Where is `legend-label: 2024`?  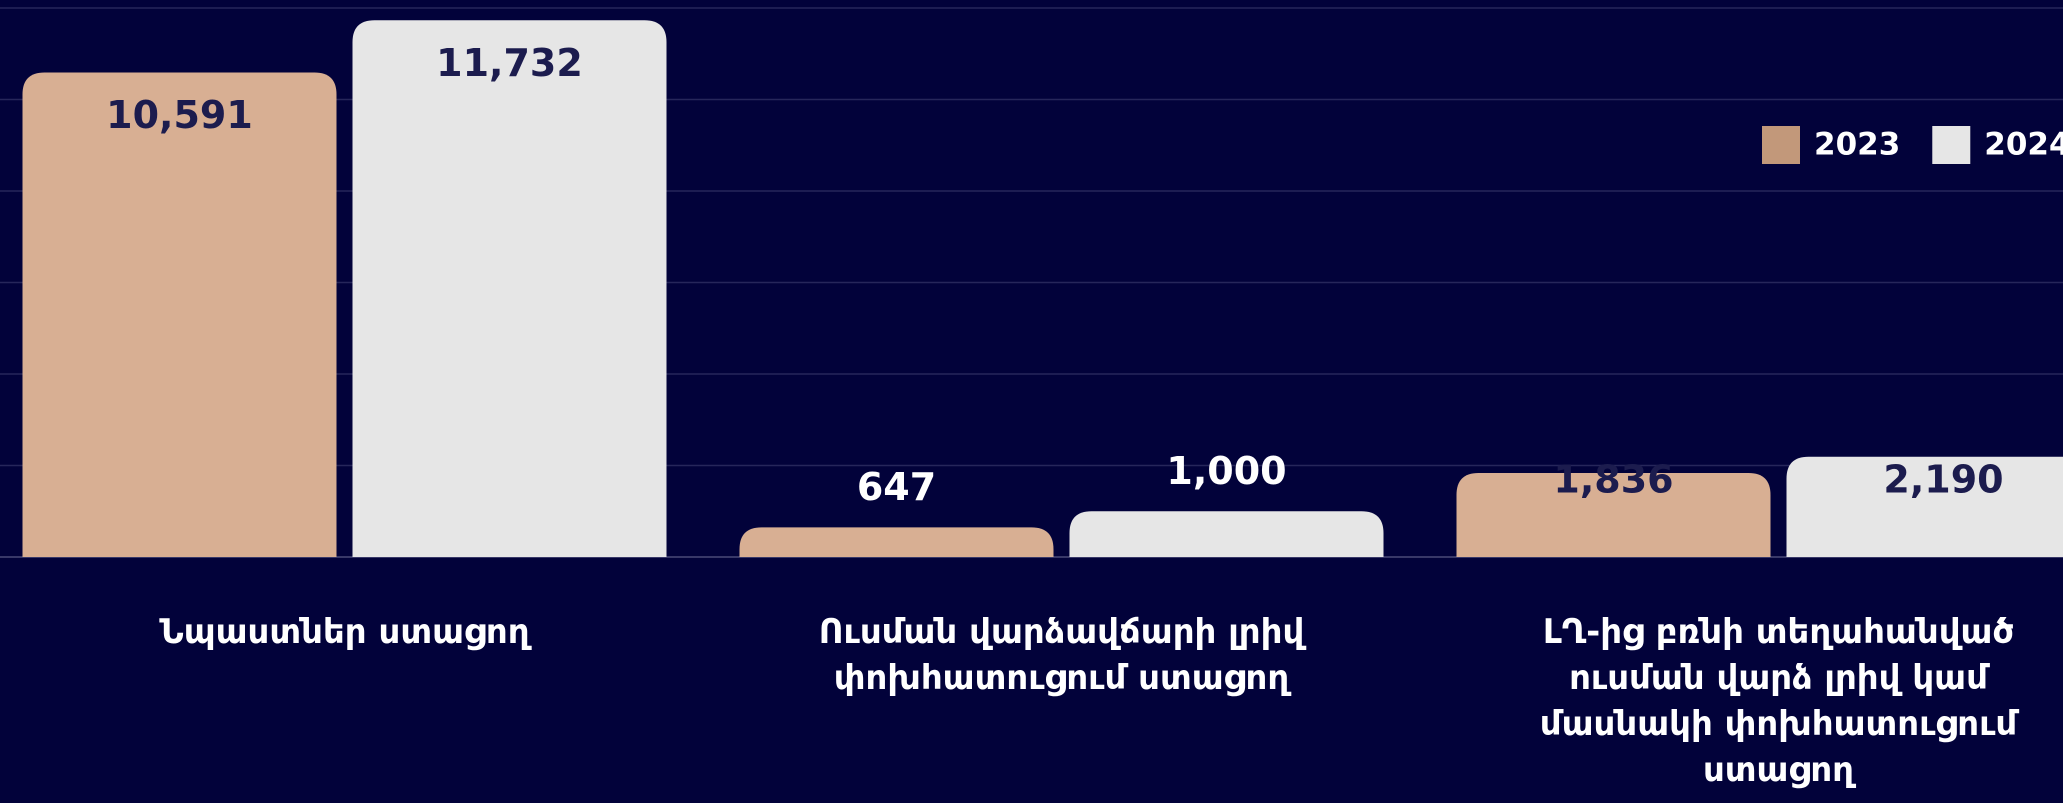
legend-label: 2024 is located at coordinates (2023, 145).